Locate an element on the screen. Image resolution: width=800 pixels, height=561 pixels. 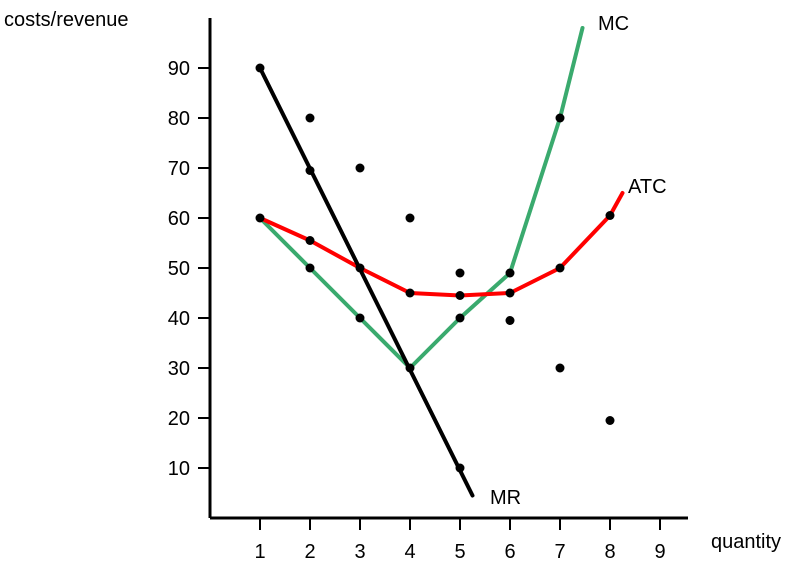
y-tick-label: 30 is located at coordinates (179, 369).